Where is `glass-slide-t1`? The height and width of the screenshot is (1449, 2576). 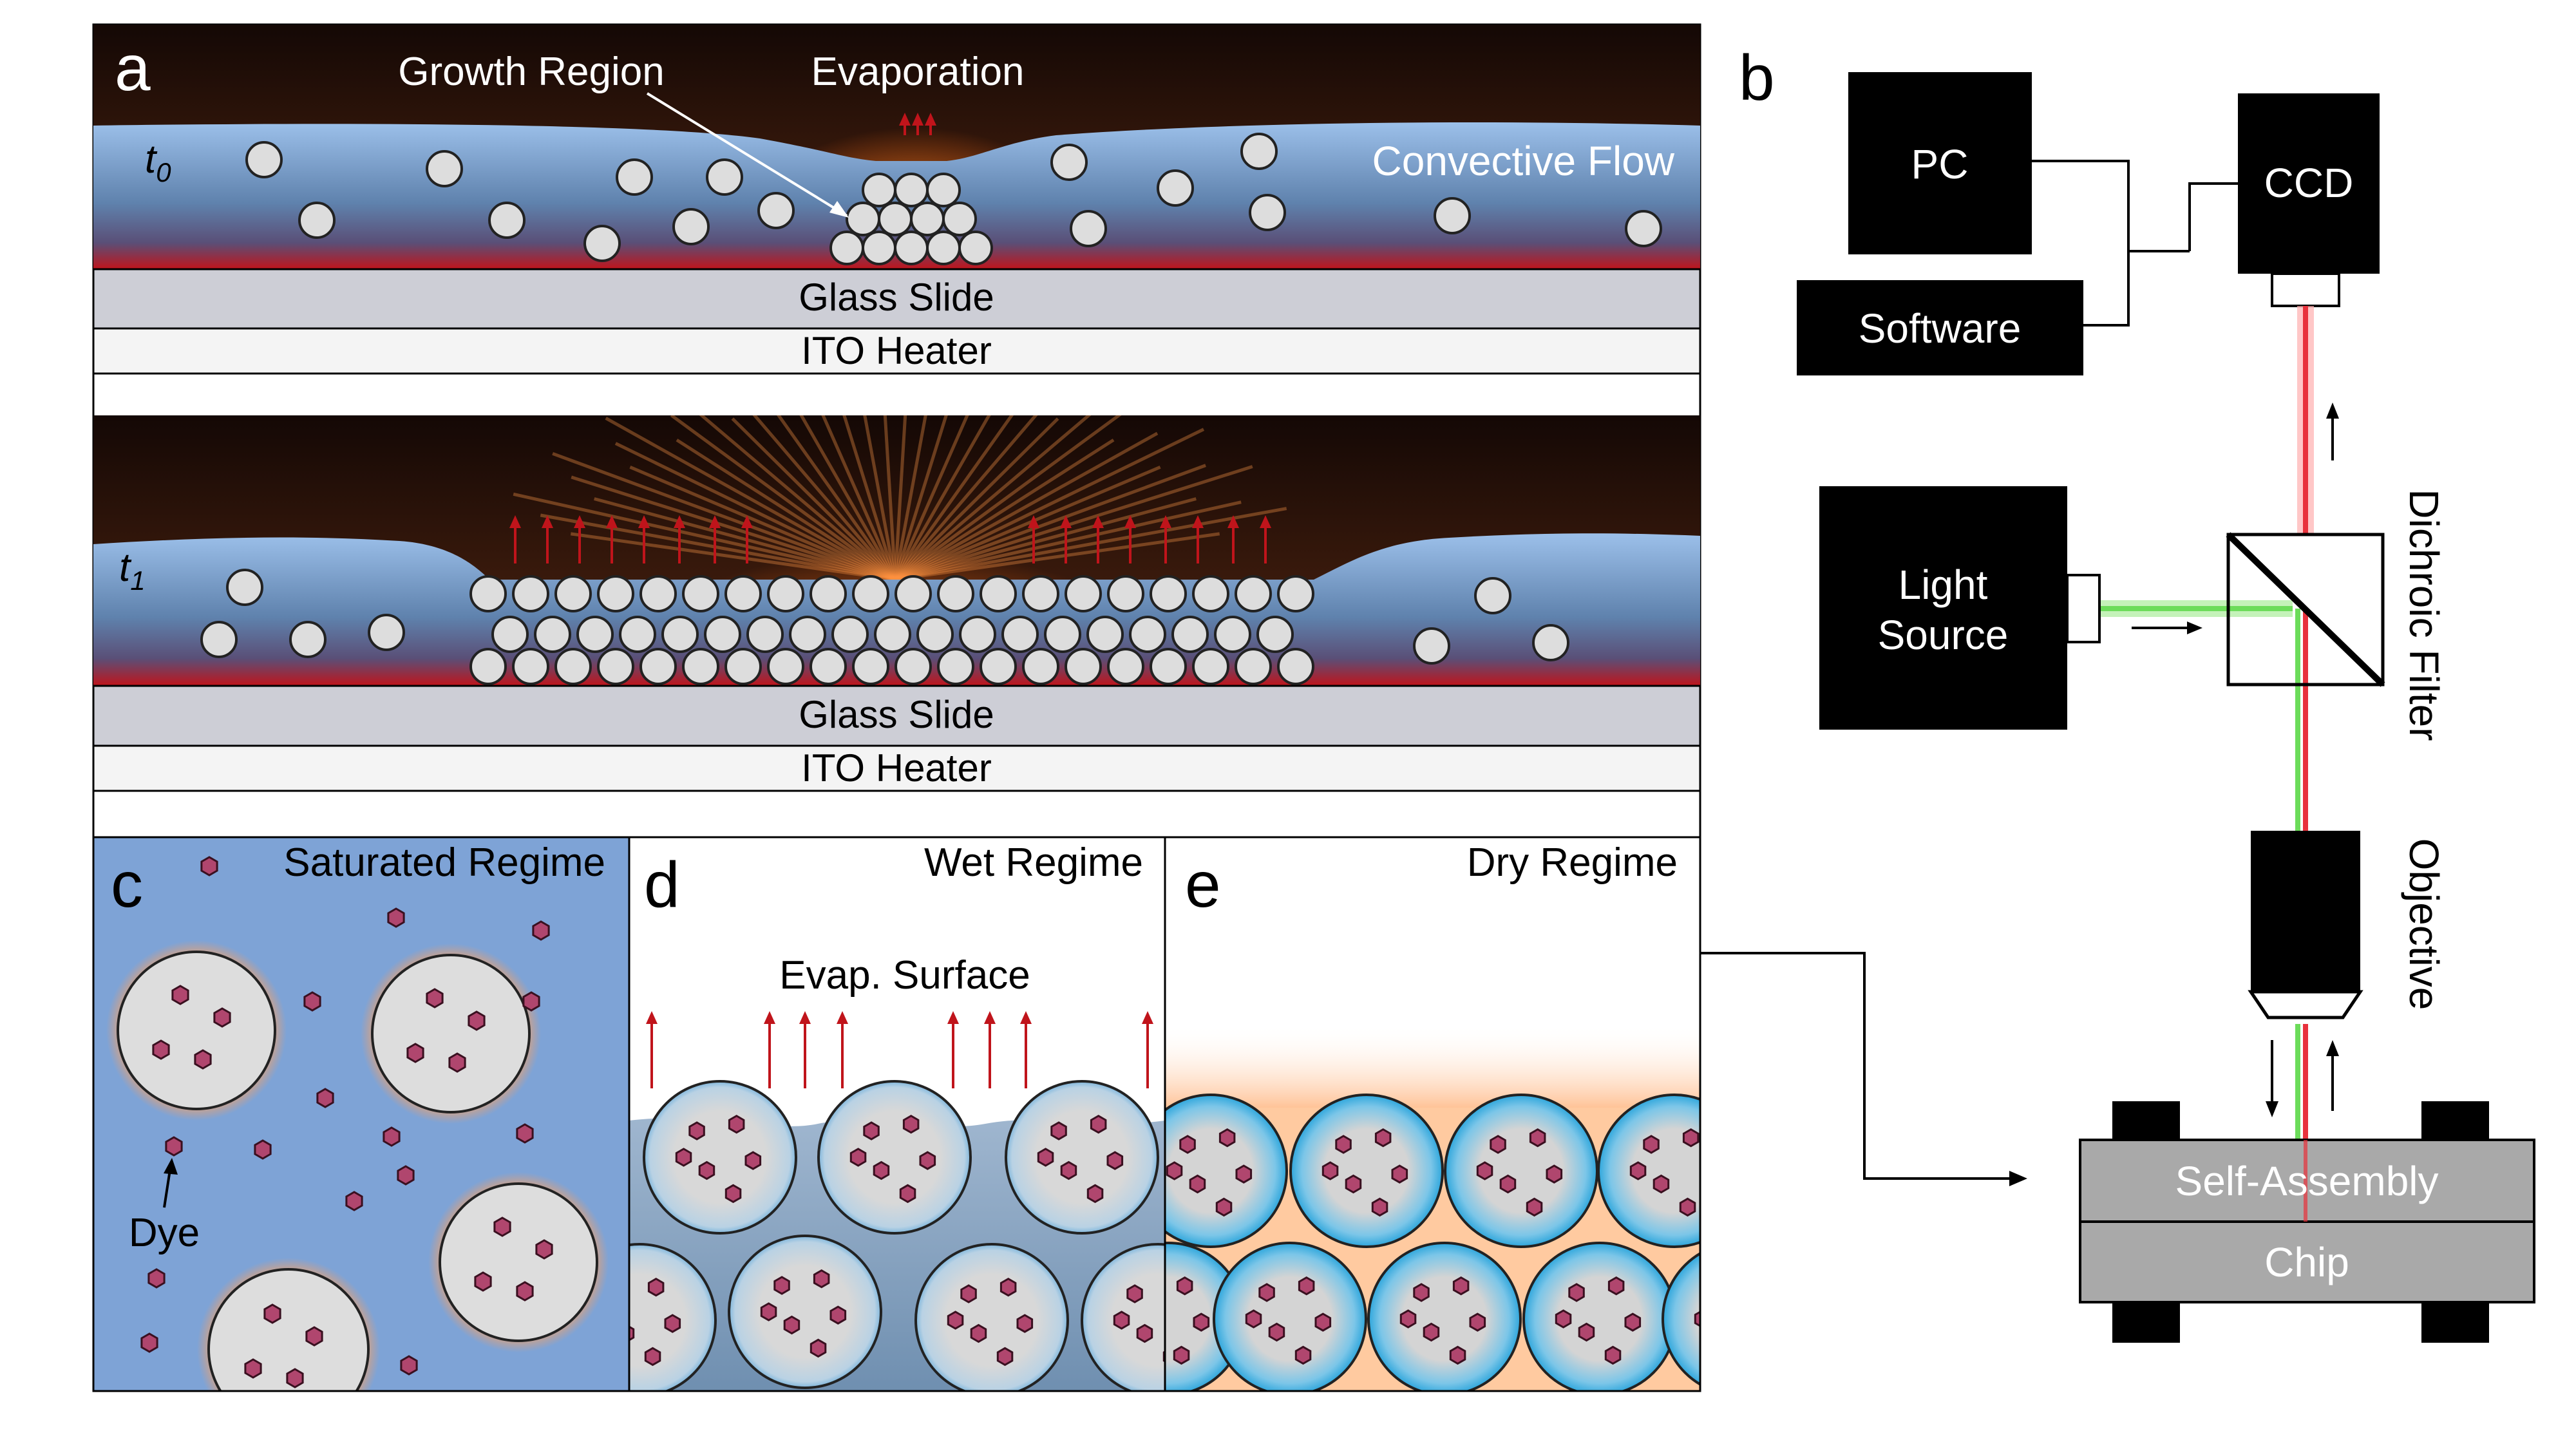
glass-slide-t1 is located at coordinates (897, 716).